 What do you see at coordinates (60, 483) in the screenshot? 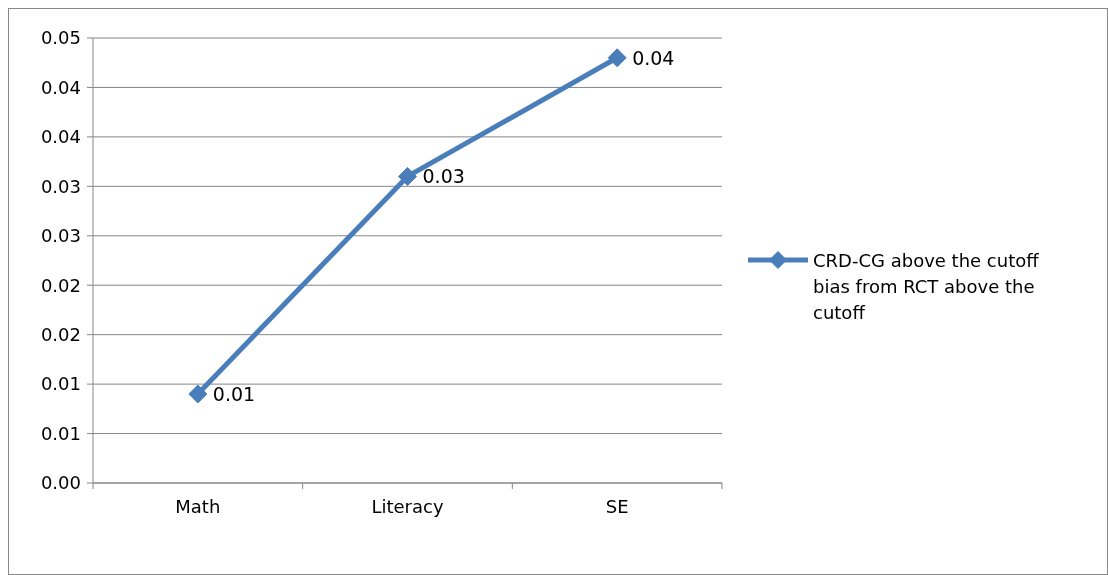
I see `y-tick-label: 0.00` at bounding box center [60, 483].